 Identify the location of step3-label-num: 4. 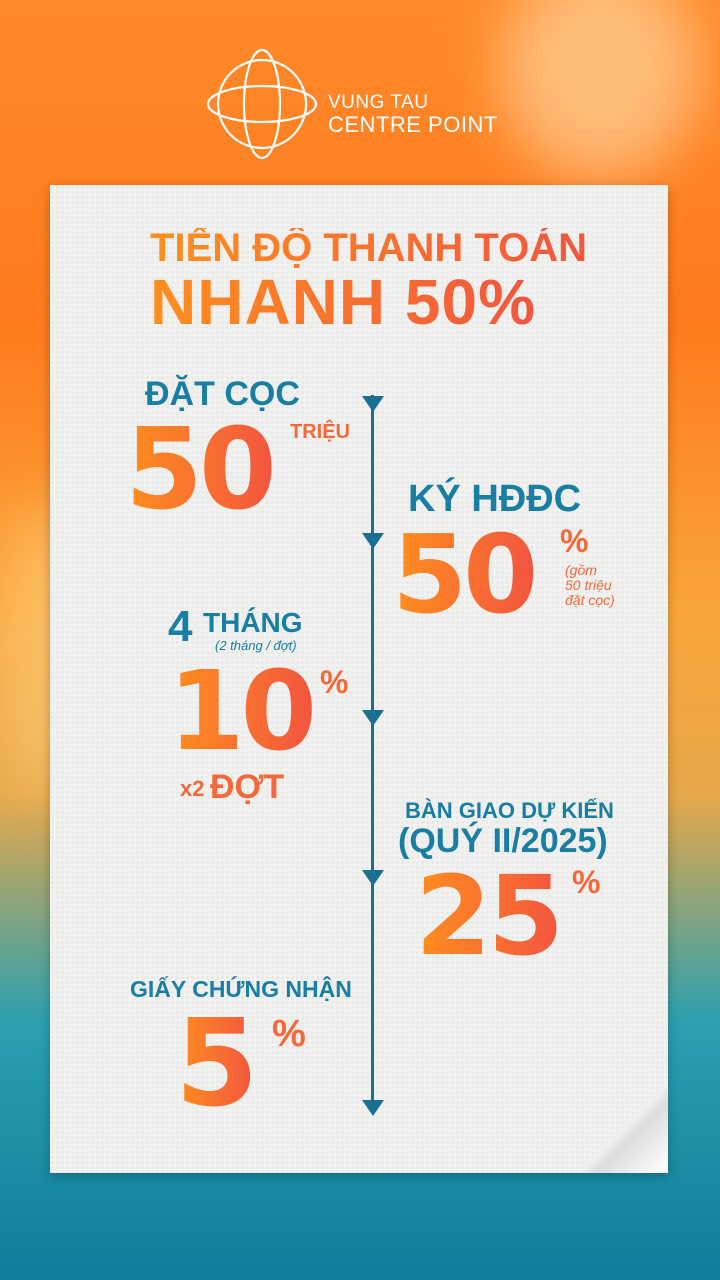
(180, 626).